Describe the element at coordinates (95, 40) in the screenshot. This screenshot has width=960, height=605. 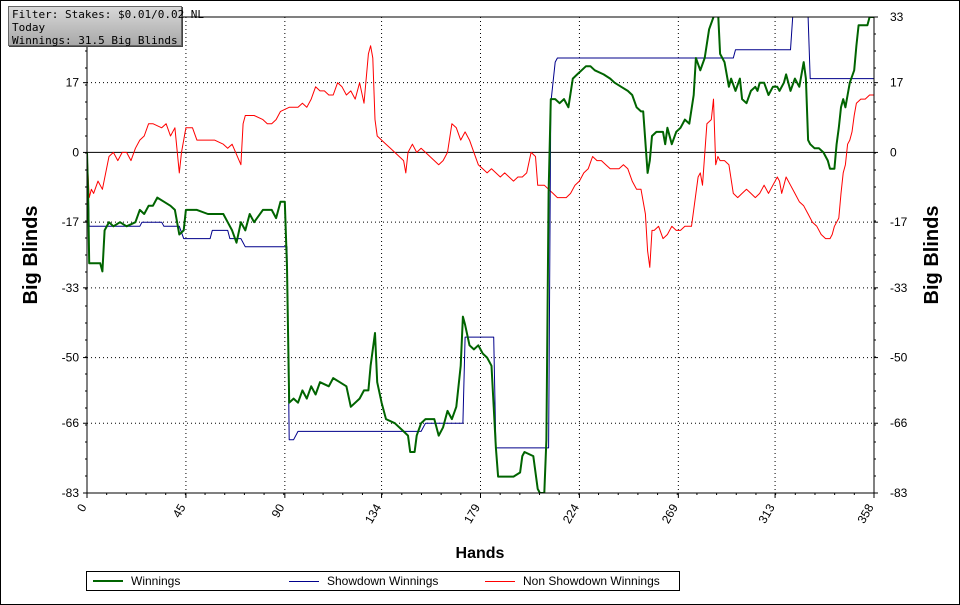
I see `filter-winnings: Winnings: 31.5 Big Blinds` at that location.